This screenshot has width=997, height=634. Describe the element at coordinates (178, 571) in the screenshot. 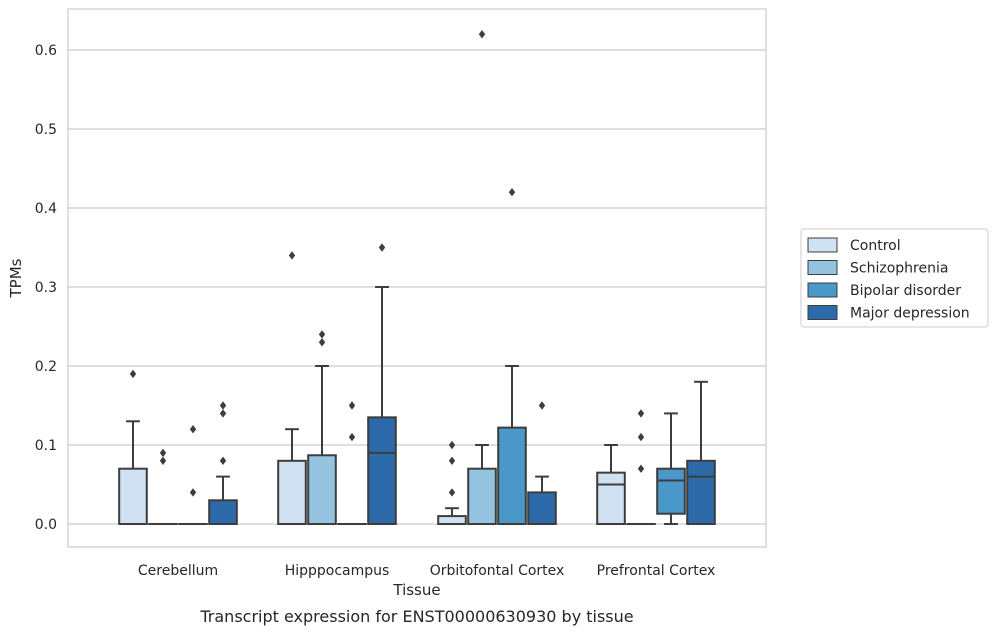

I see `x-tick-label: Cerebellum` at that location.